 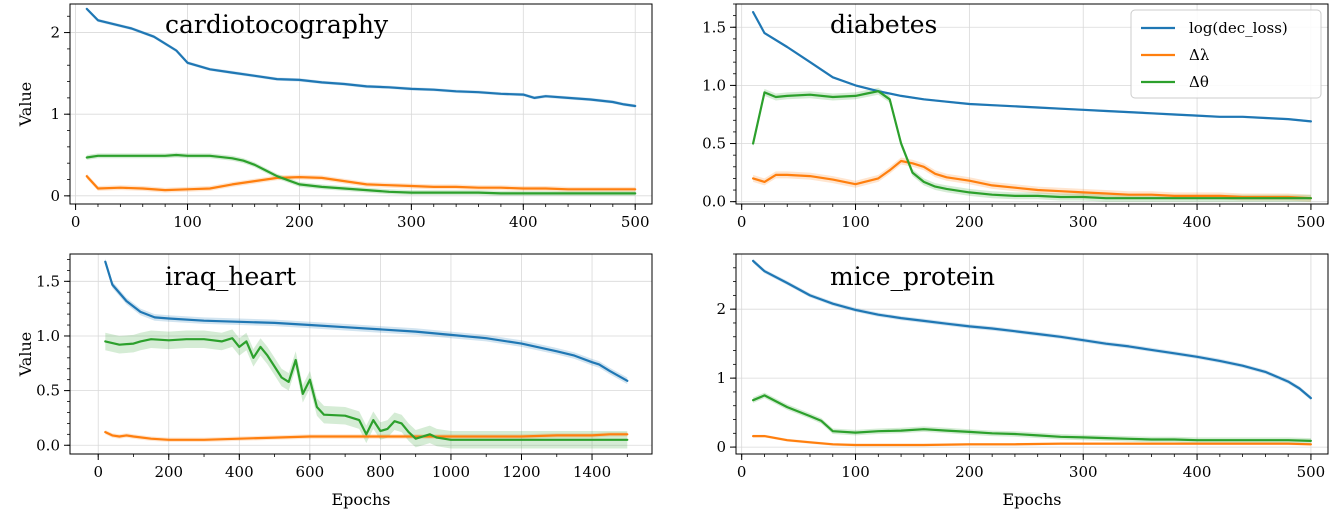 What do you see at coordinates (380, 472) in the screenshot?
I see `x-tick-label: 800` at bounding box center [380, 472].